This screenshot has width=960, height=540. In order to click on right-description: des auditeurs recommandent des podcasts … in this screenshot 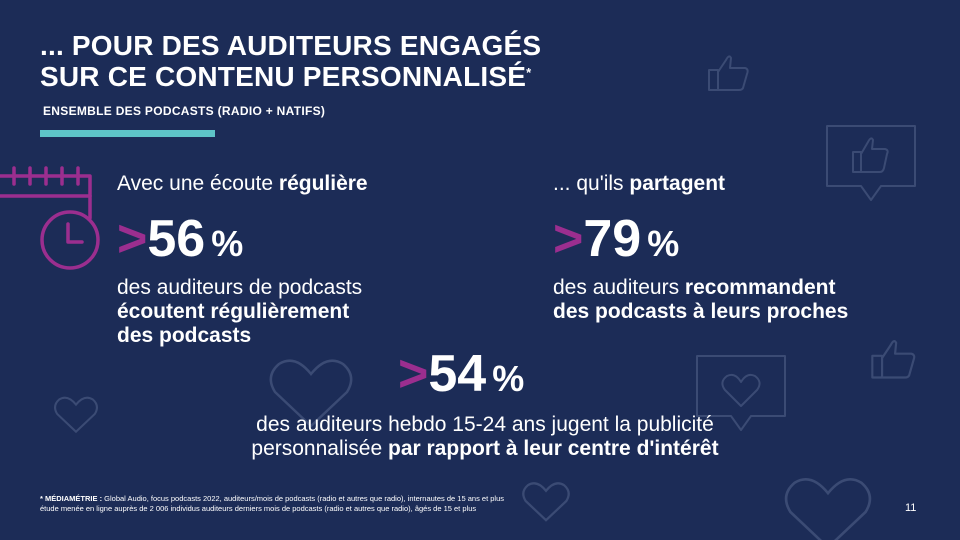, I will do `click(701, 299)`.